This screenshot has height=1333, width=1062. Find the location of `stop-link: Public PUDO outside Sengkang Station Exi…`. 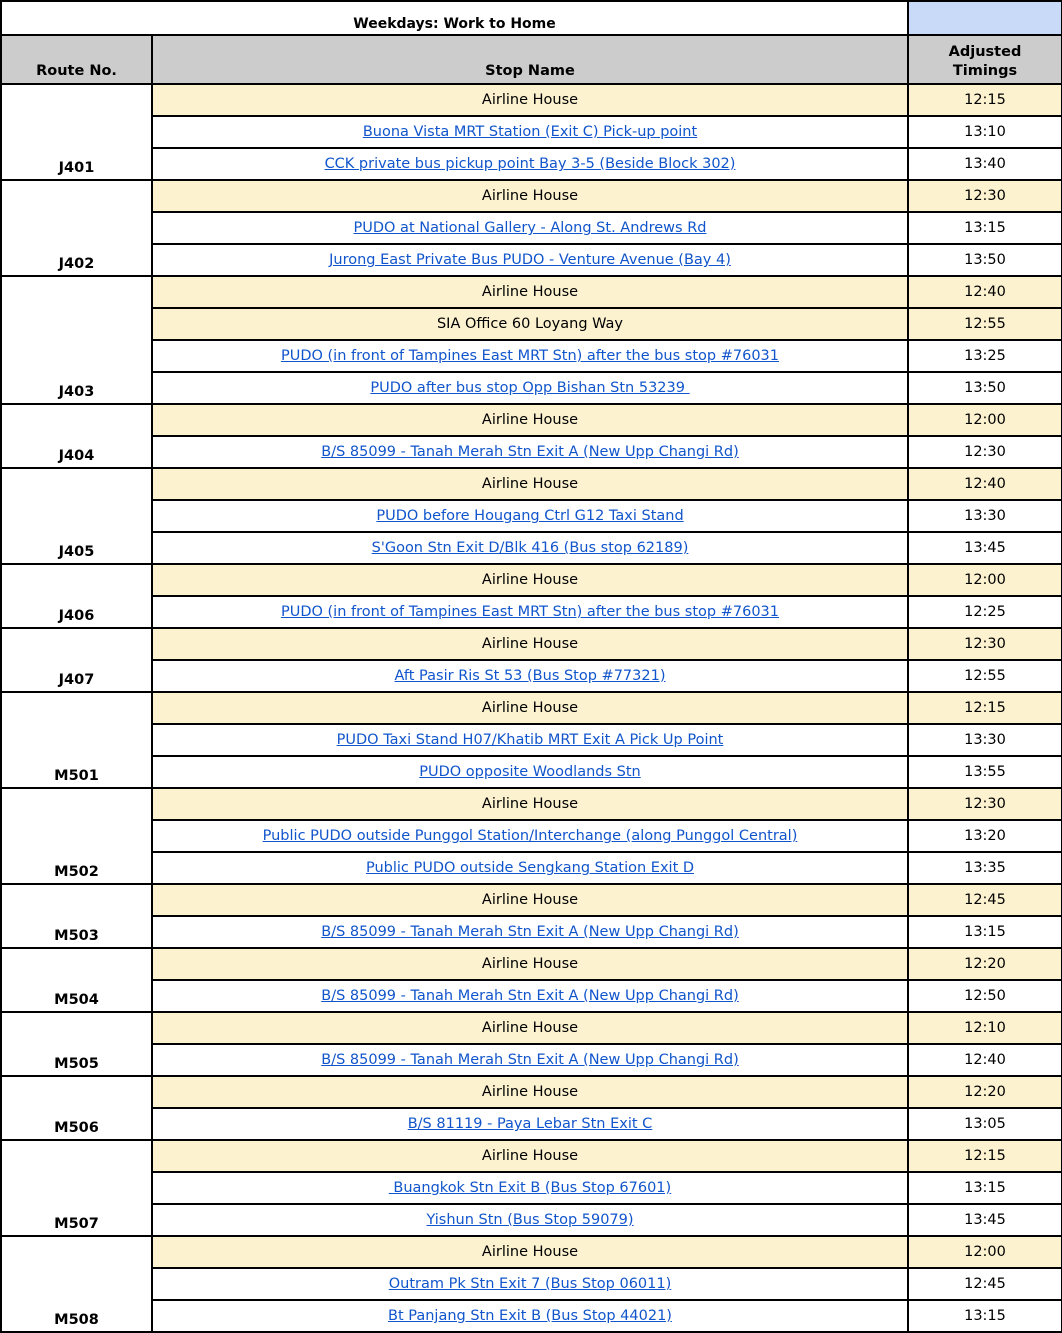

stop-link: Public PUDO outside Sengkang Station Exi… is located at coordinates (530, 868).